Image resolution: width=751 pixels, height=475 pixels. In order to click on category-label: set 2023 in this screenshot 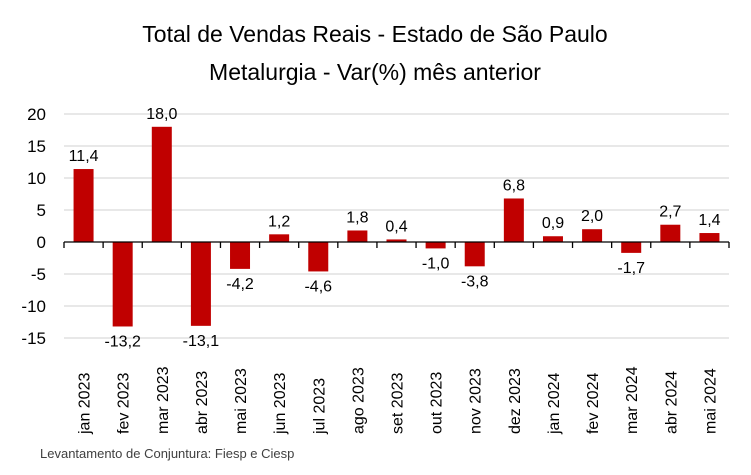, I will do `click(398, 403)`.